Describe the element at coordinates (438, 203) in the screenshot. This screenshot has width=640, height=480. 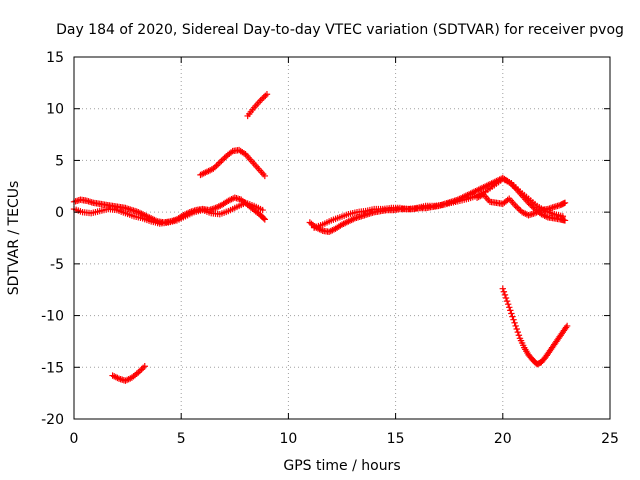
I see `series-track-g` at that location.